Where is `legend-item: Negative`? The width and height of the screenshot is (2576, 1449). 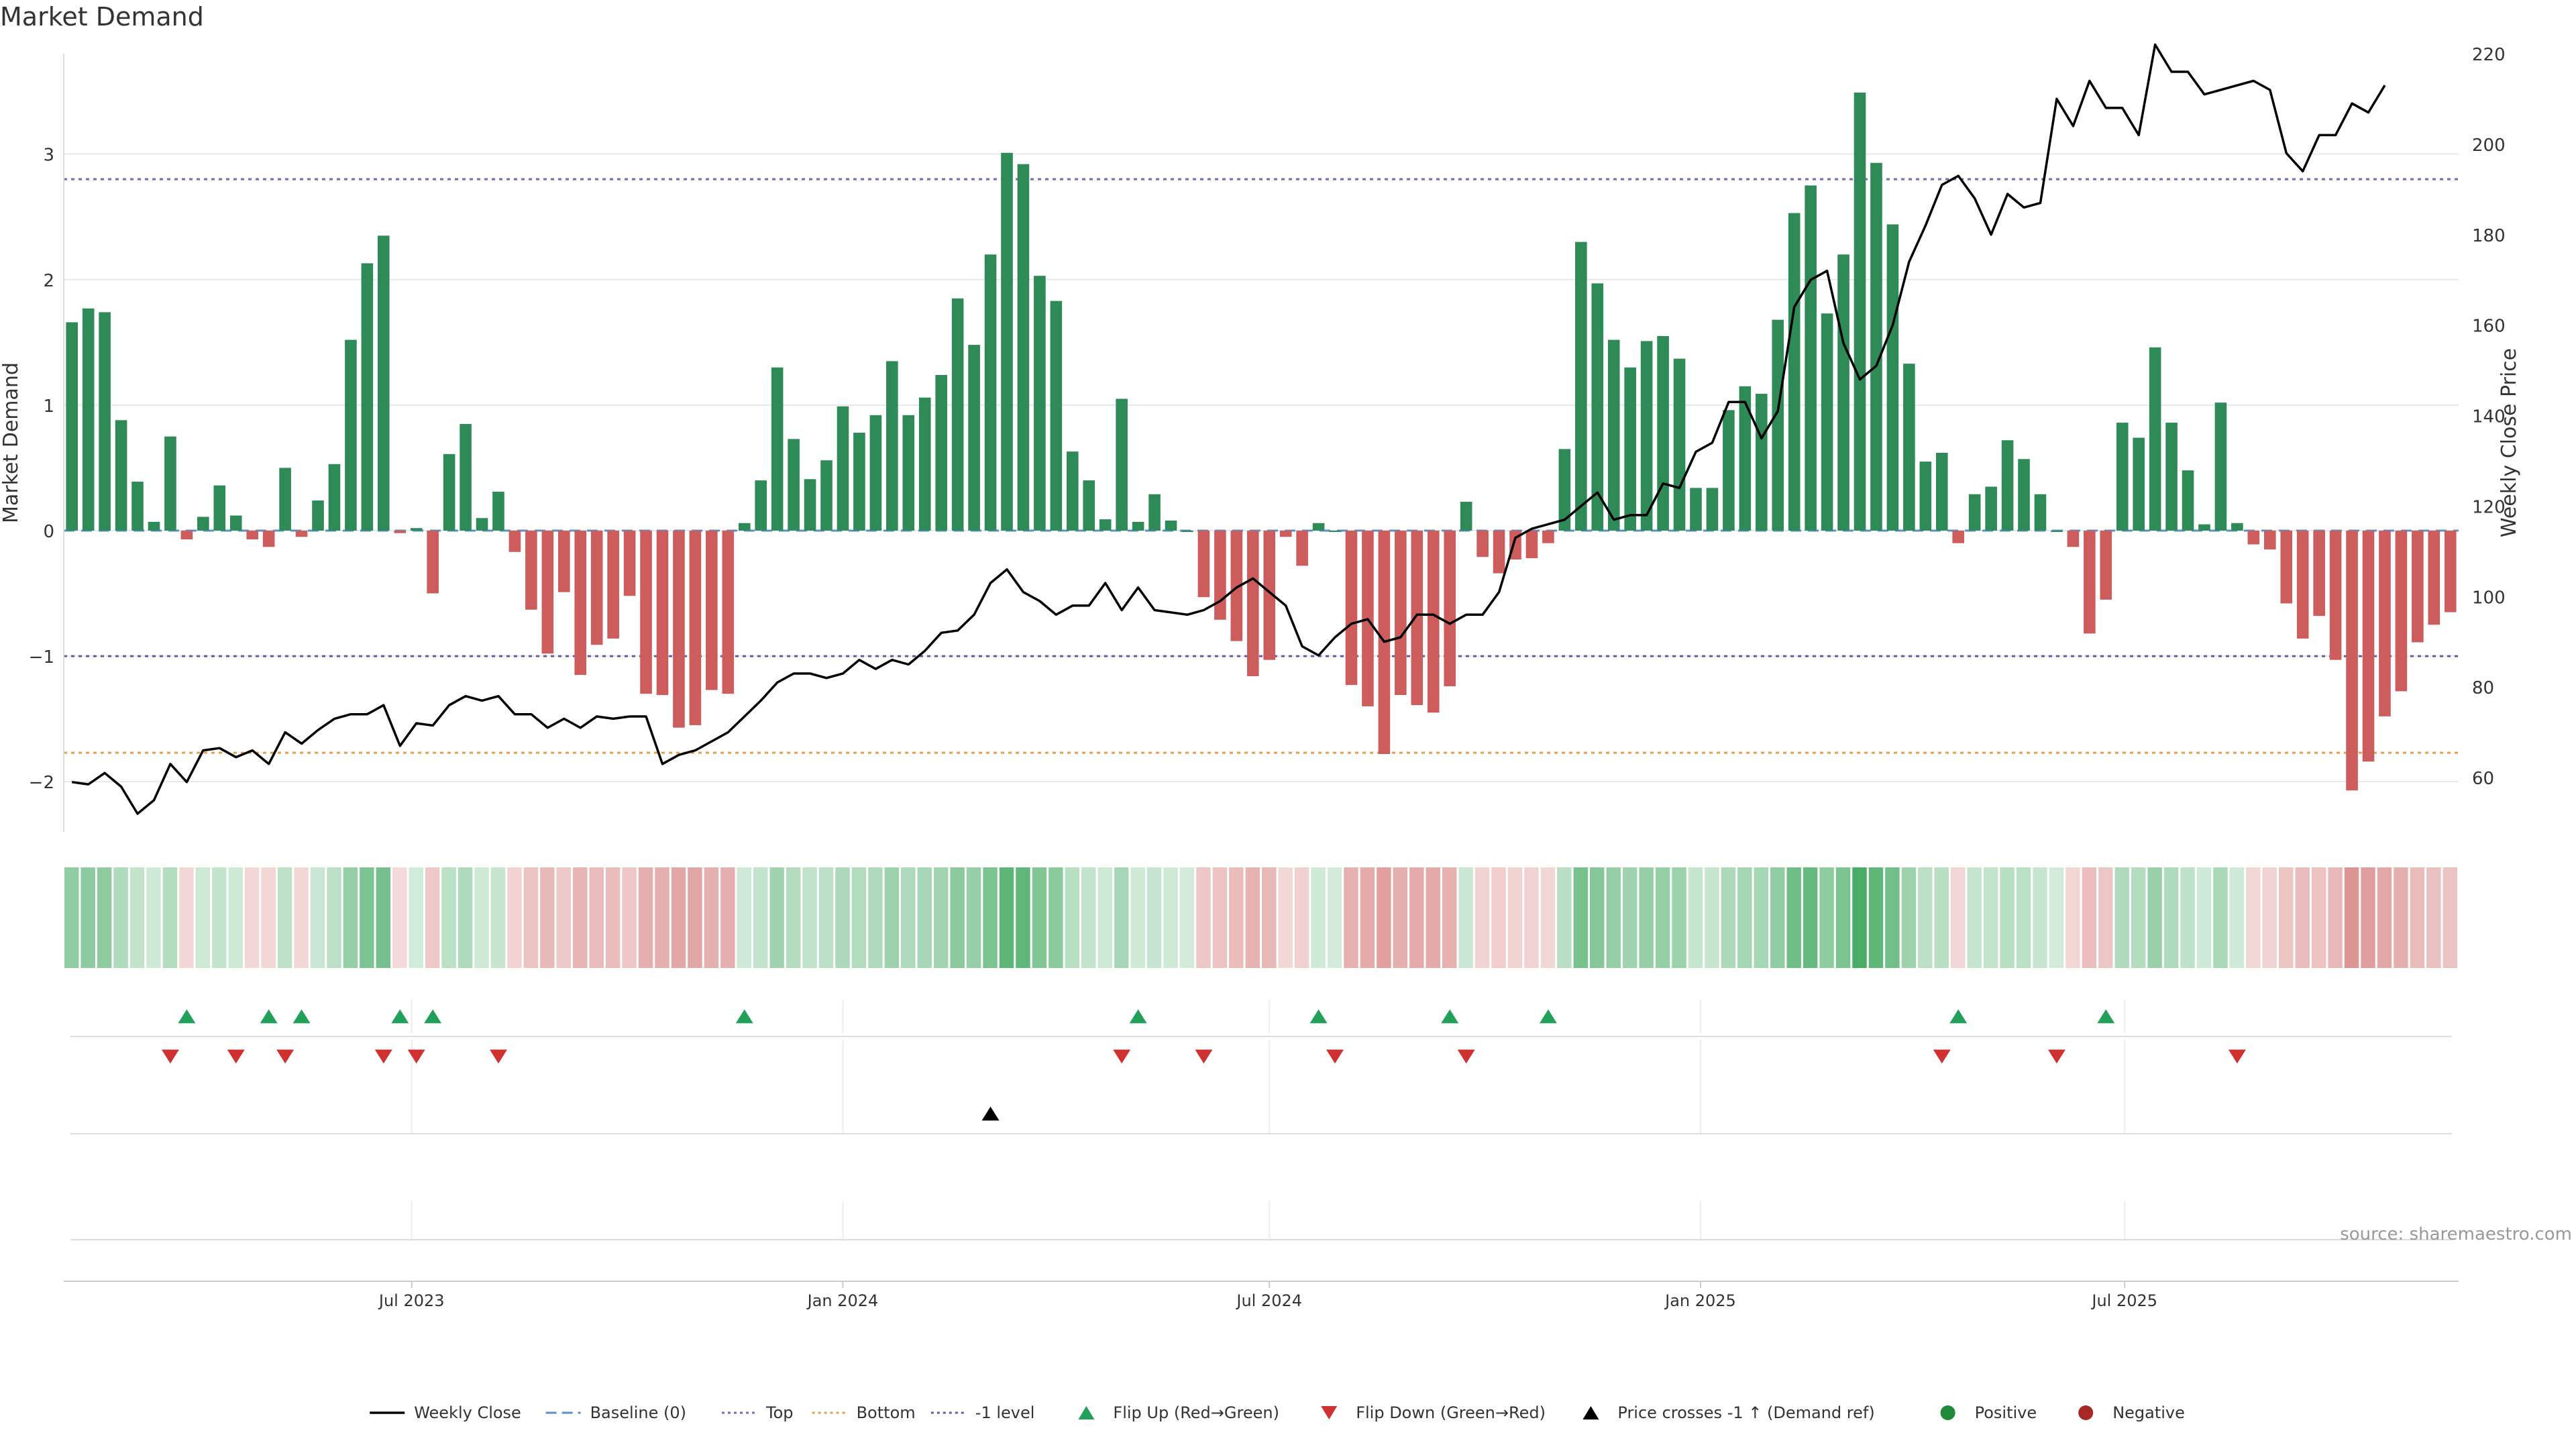
legend-item: Negative is located at coordinates (2131, 1412).